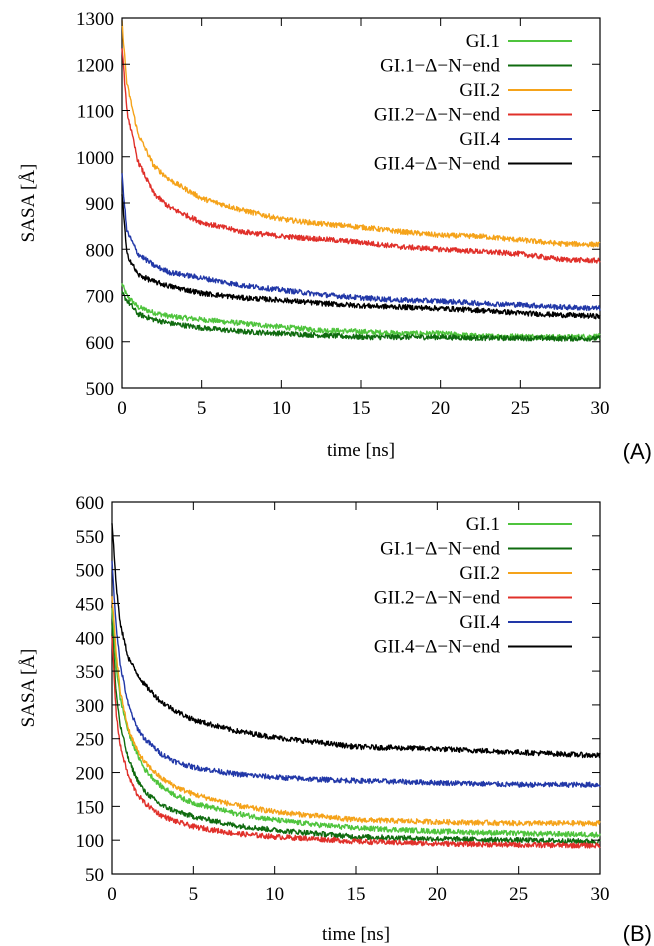 The height and width of the screenshot is (946, 654). What do you see at coordinates (95, 65) in the screenshot?
I see `y-tick-label: 1200` at bounding box center [95, 65].